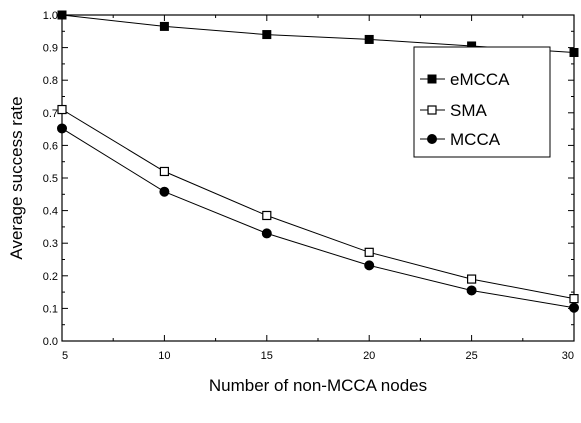 The image size is (581, 423). I want to click on y-tick-label: 0.3, so click(50, 244).